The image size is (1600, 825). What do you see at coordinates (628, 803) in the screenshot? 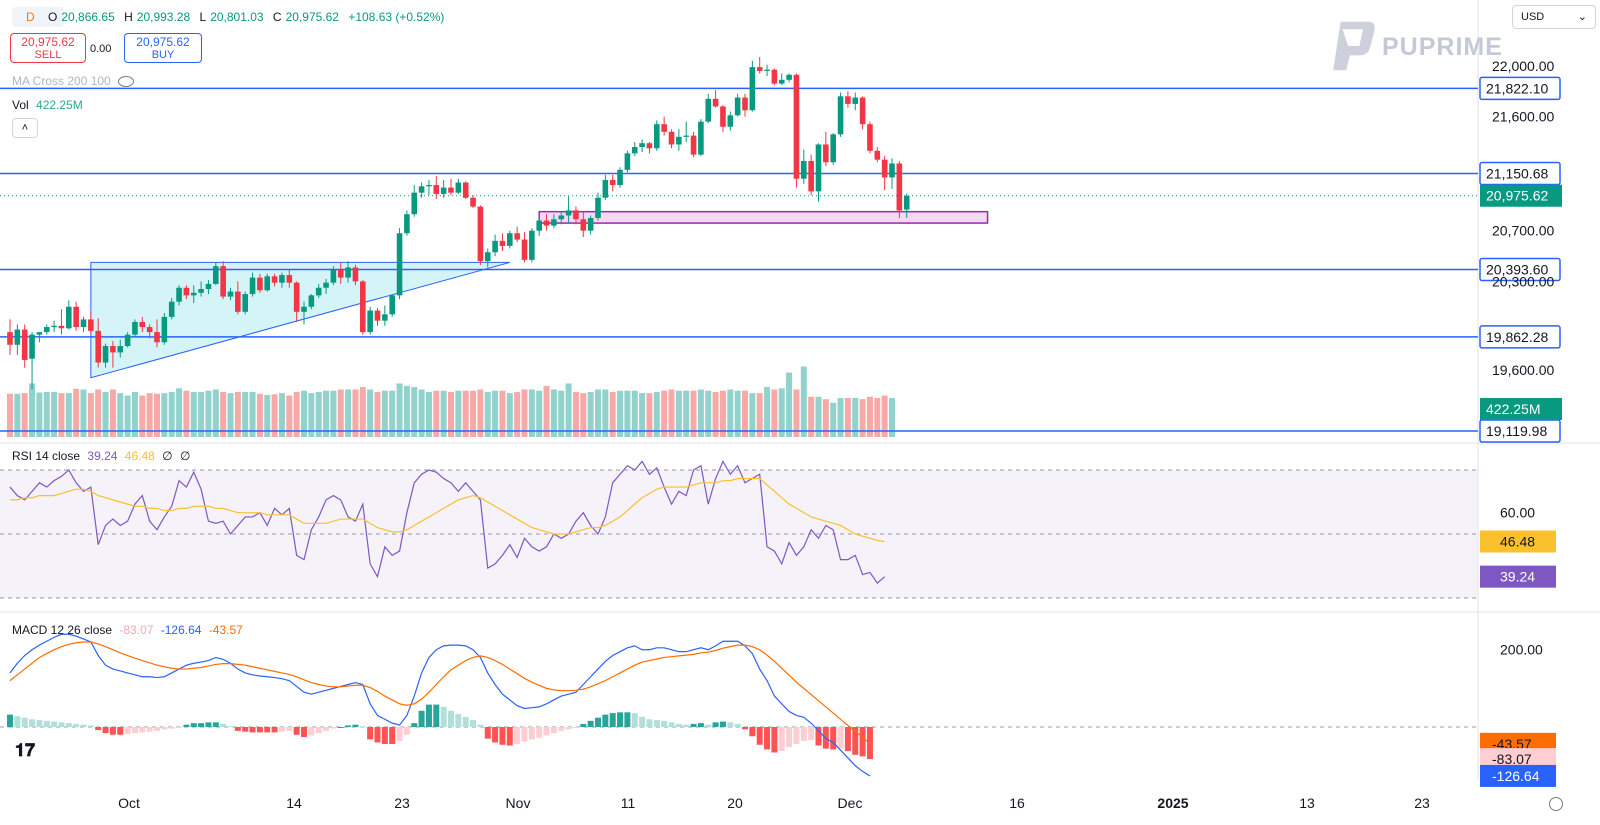
I see `time-axis-label: 11` at bounding box center [628, 803].